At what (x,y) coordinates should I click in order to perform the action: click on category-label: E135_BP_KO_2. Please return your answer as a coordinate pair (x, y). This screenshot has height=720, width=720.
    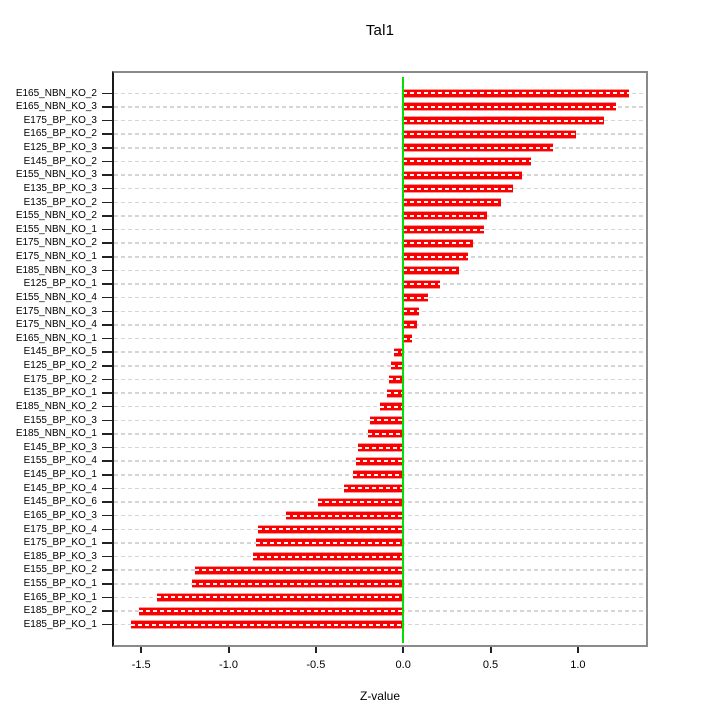
    Looking at the image, I should click on (60, 202).